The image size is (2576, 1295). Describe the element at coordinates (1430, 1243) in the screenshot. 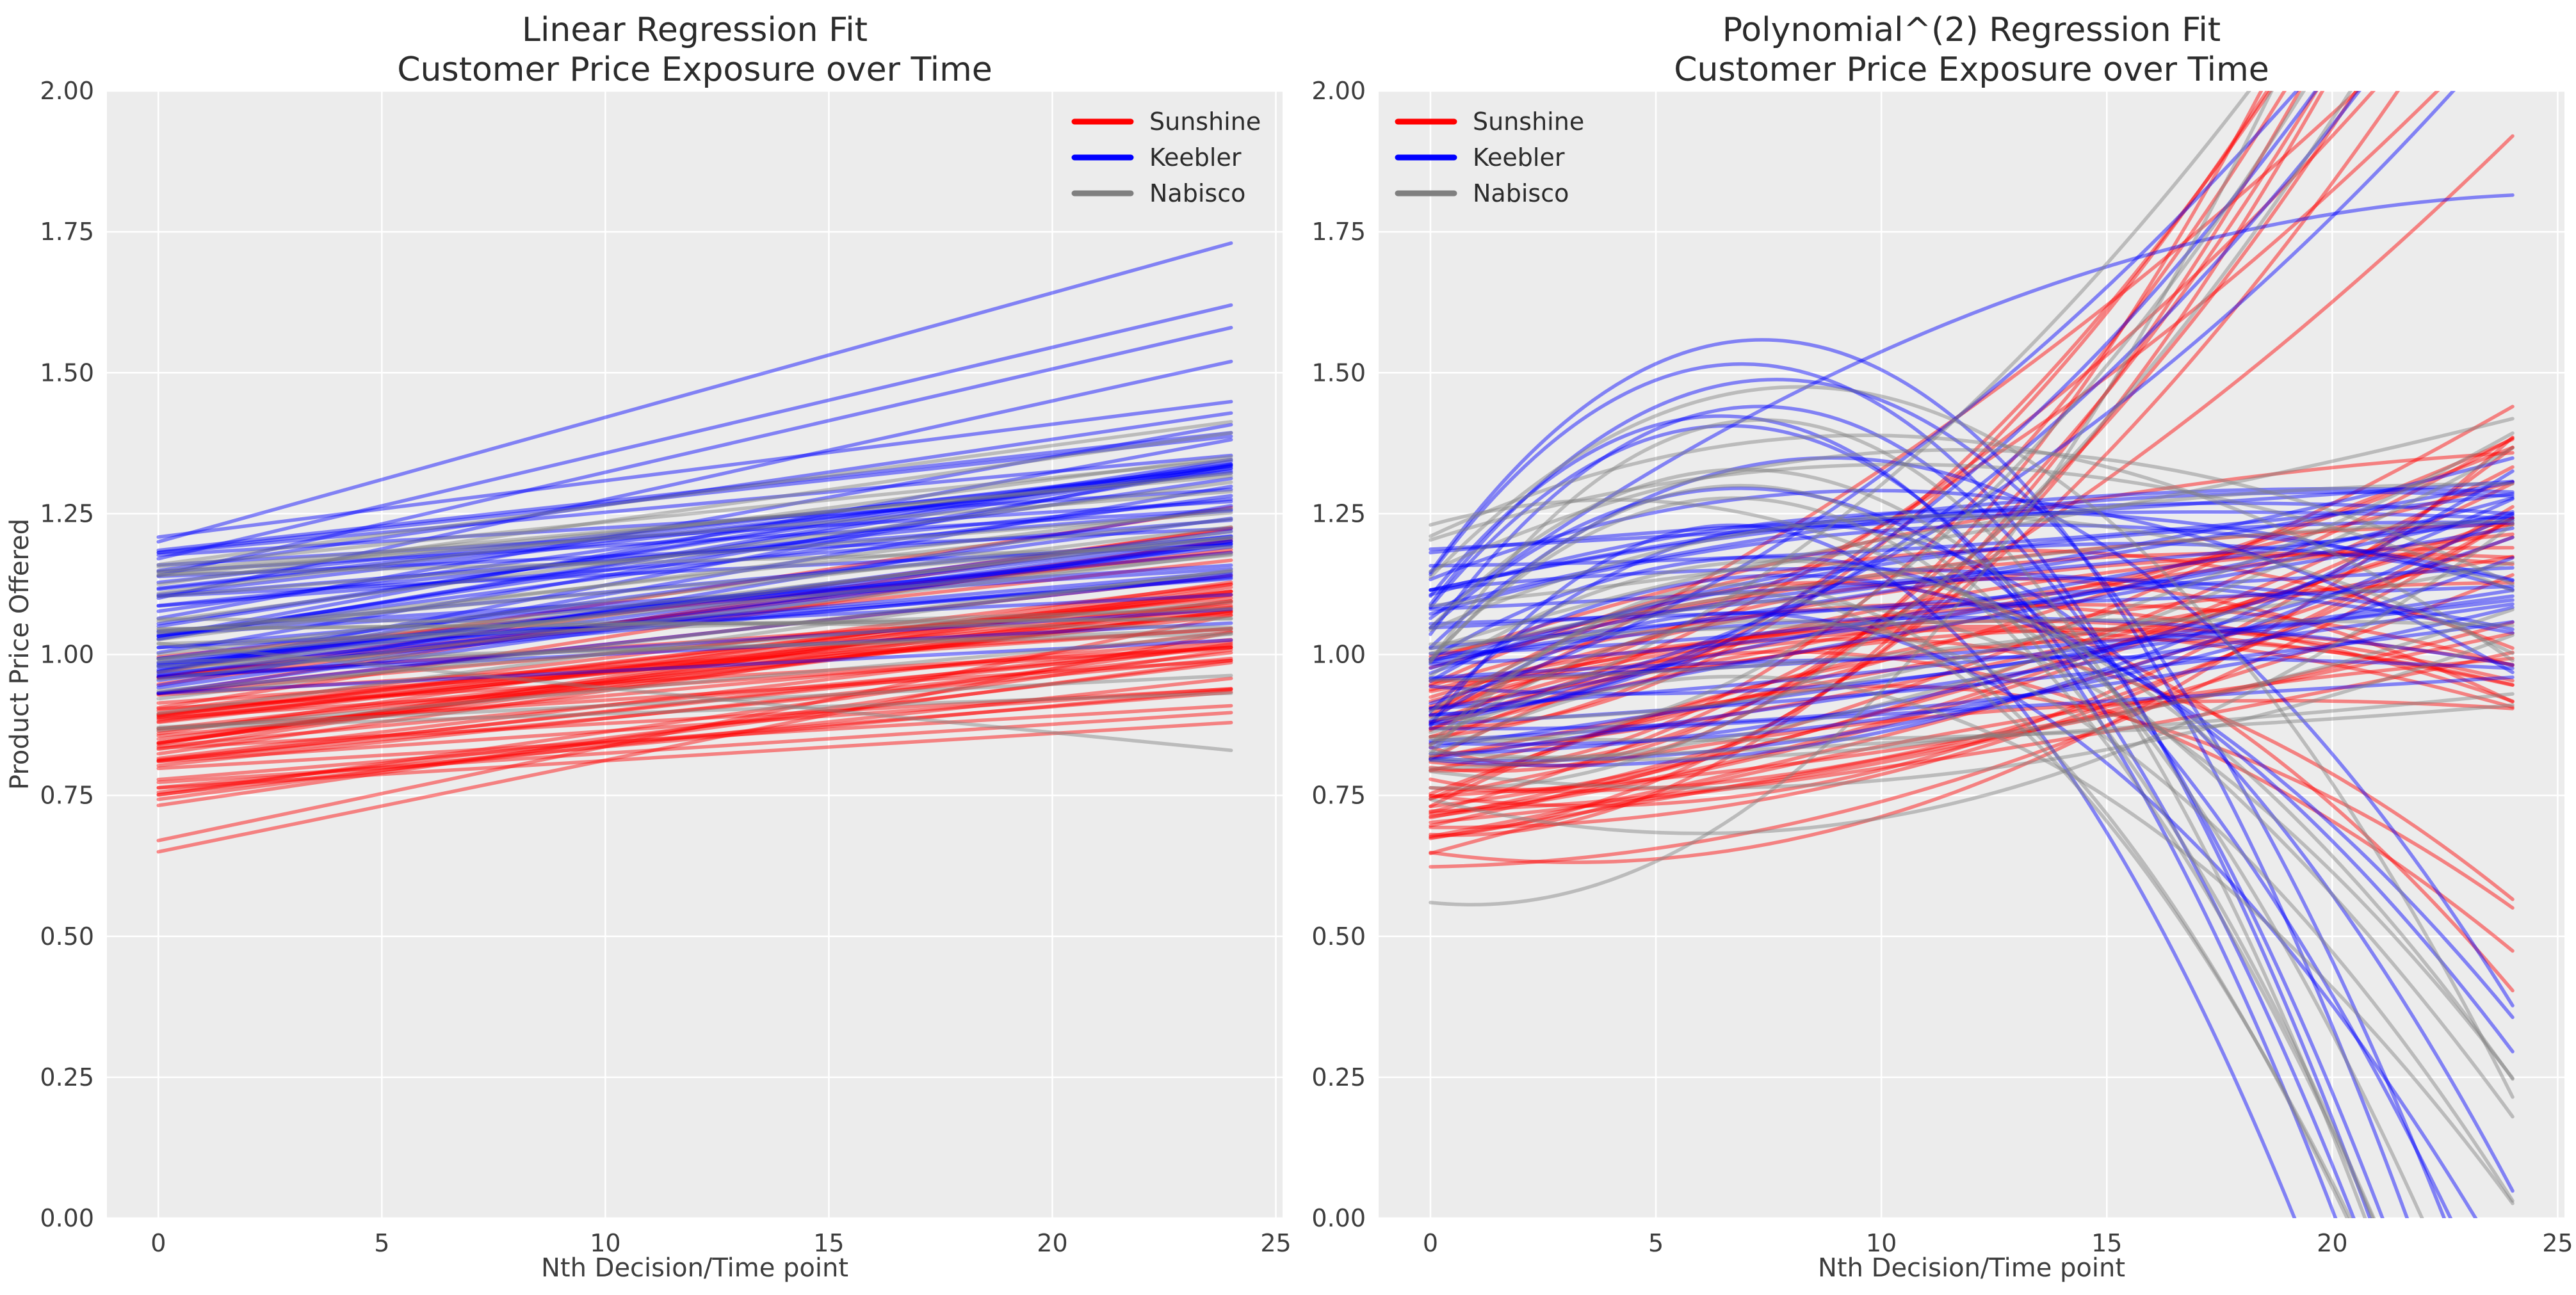

I see `x-tick-label: 0` at that location.